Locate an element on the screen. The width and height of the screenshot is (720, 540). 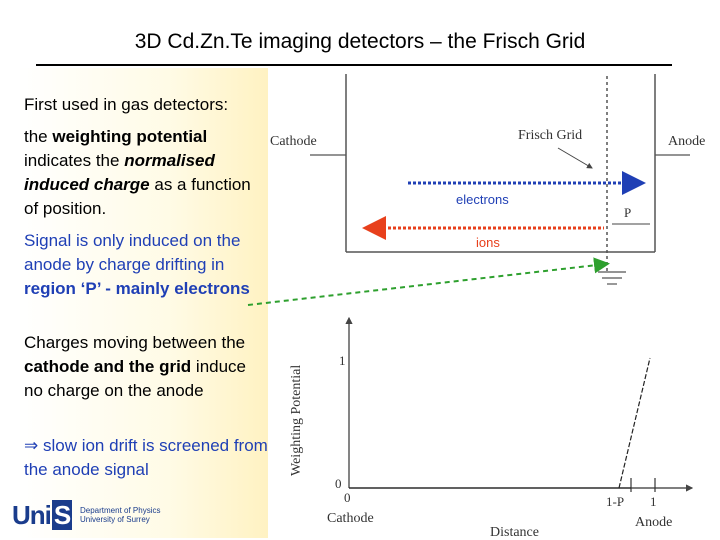
title-rule is located at coordinates (354, 65).